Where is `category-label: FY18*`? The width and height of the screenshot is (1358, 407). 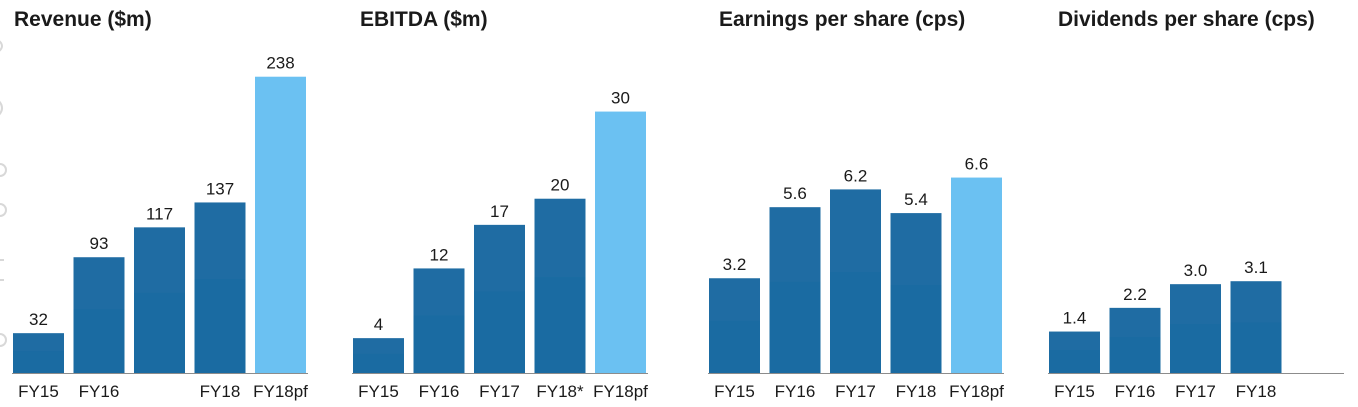
category-label: FY18* is located at coordinates (560, 391).